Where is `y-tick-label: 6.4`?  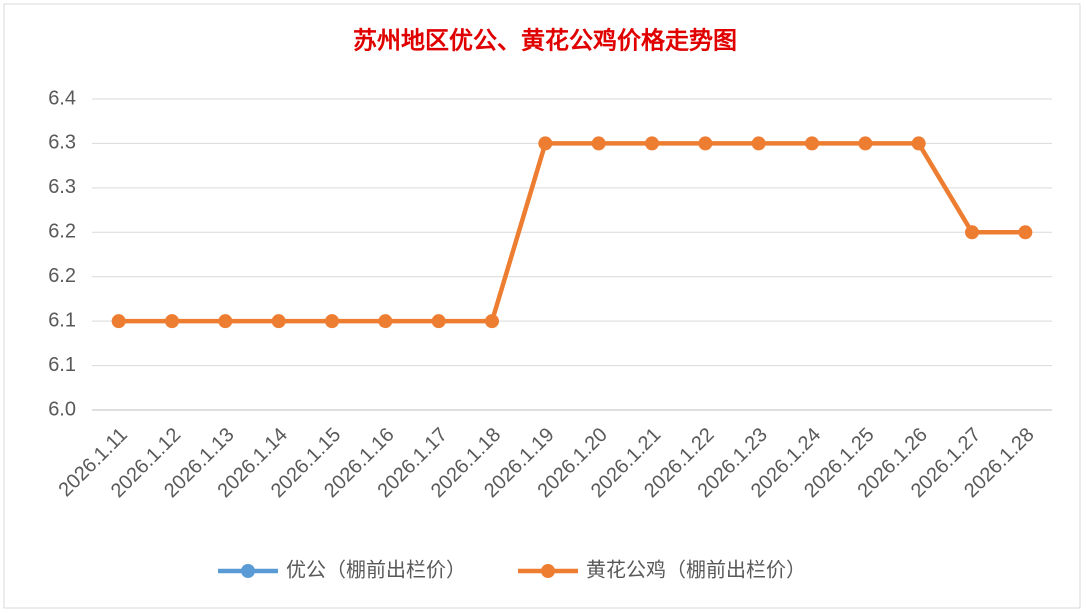
y-tick-label: 6.4 is located at coordinates (62, 98).